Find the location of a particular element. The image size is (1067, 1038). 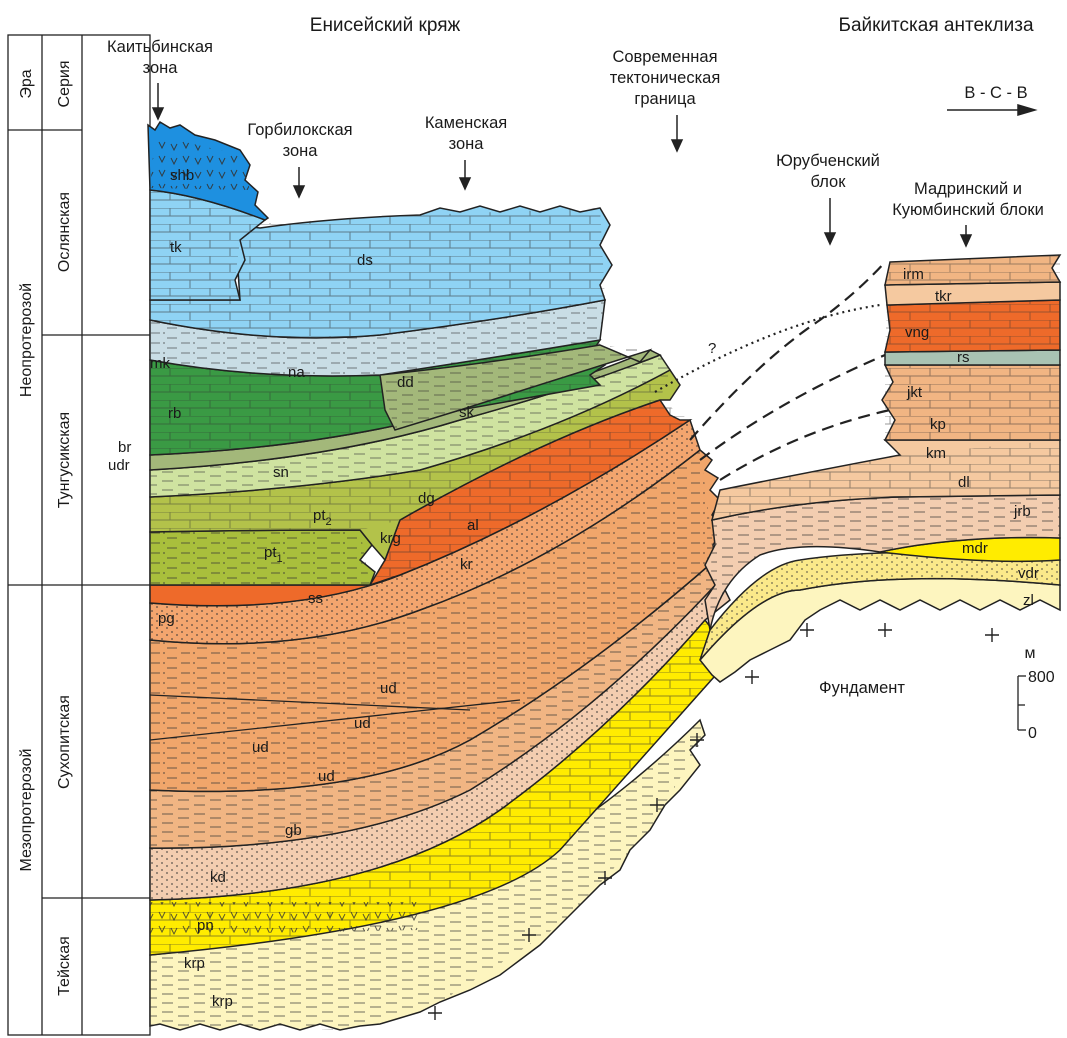

unit-vdr: vdr is located at coordinates (1028, 573).